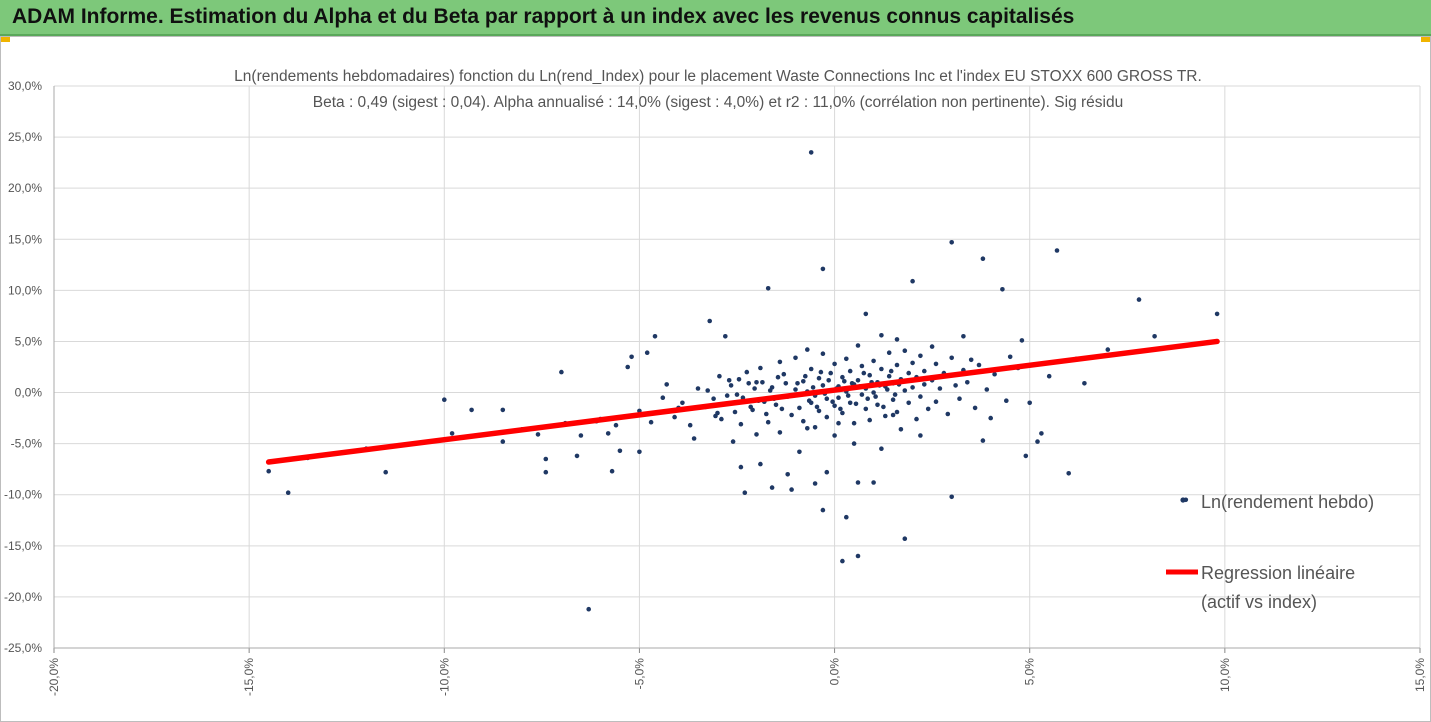 This screenshot has height=722, width=1431. What do you see at coordinates (1259, 602) in the screenshot?
I see `legend-regression-label-line2: (actif vs index)` at bounding box center [1259, 602].